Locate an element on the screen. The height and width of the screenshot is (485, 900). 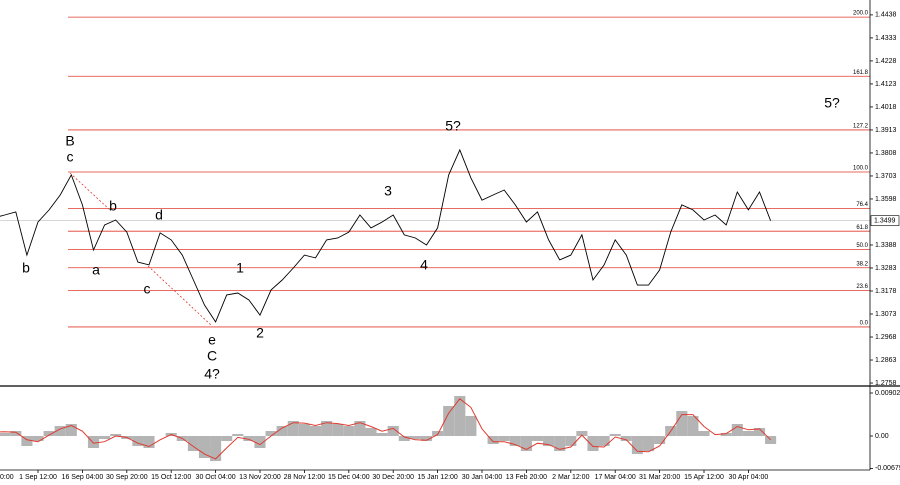
fib-level-label: 0.0 is located at coordinates (864, 324).